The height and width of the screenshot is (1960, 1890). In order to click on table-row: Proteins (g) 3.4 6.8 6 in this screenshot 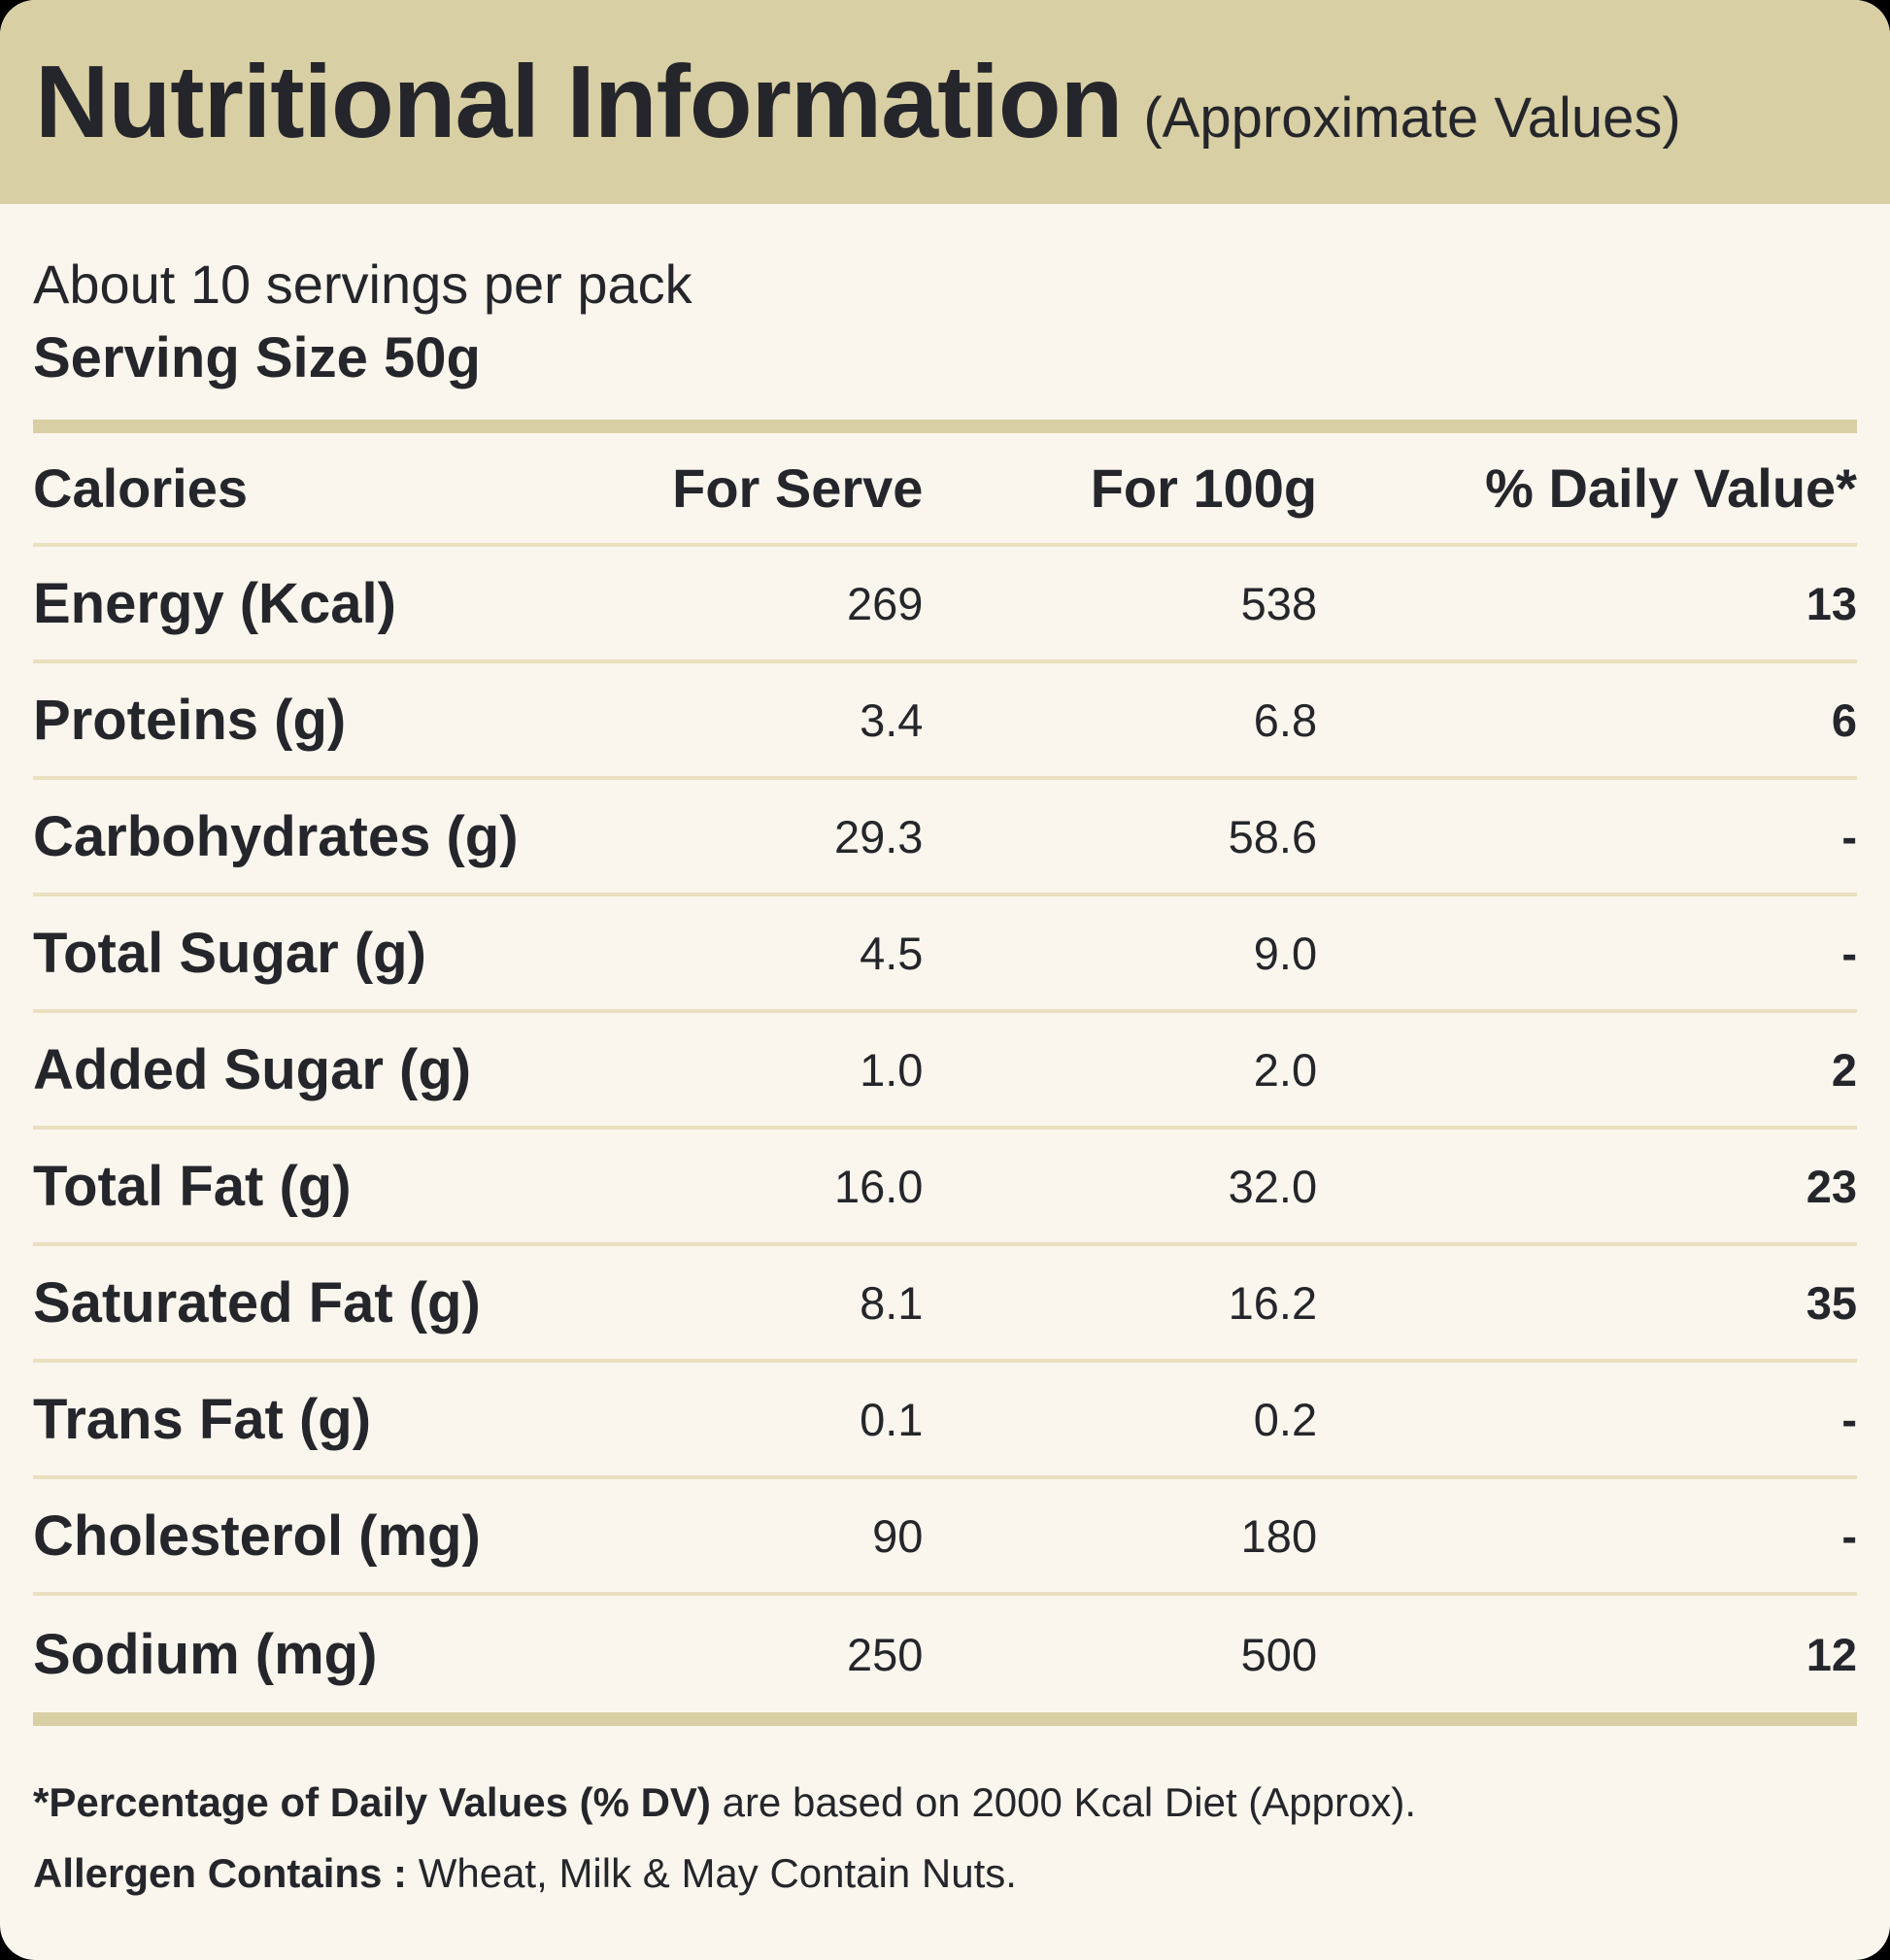, I will do `click(945, 721)`.